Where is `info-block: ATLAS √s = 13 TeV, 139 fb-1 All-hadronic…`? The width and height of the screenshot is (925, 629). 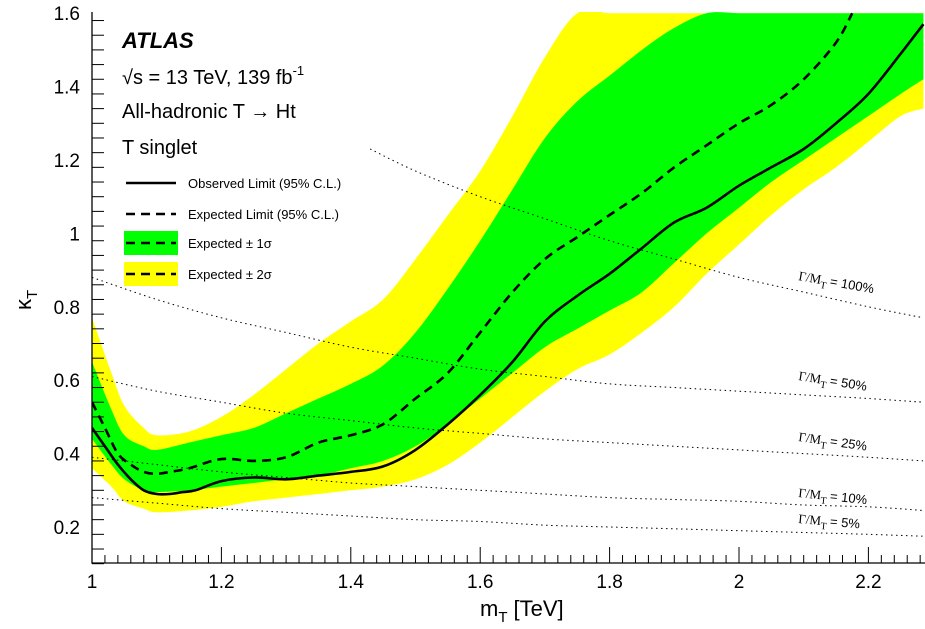 info-block: ATLAS √s = 13 TeV, 139 fb-1 All-hadronic… is located at coordinates (212, 93).